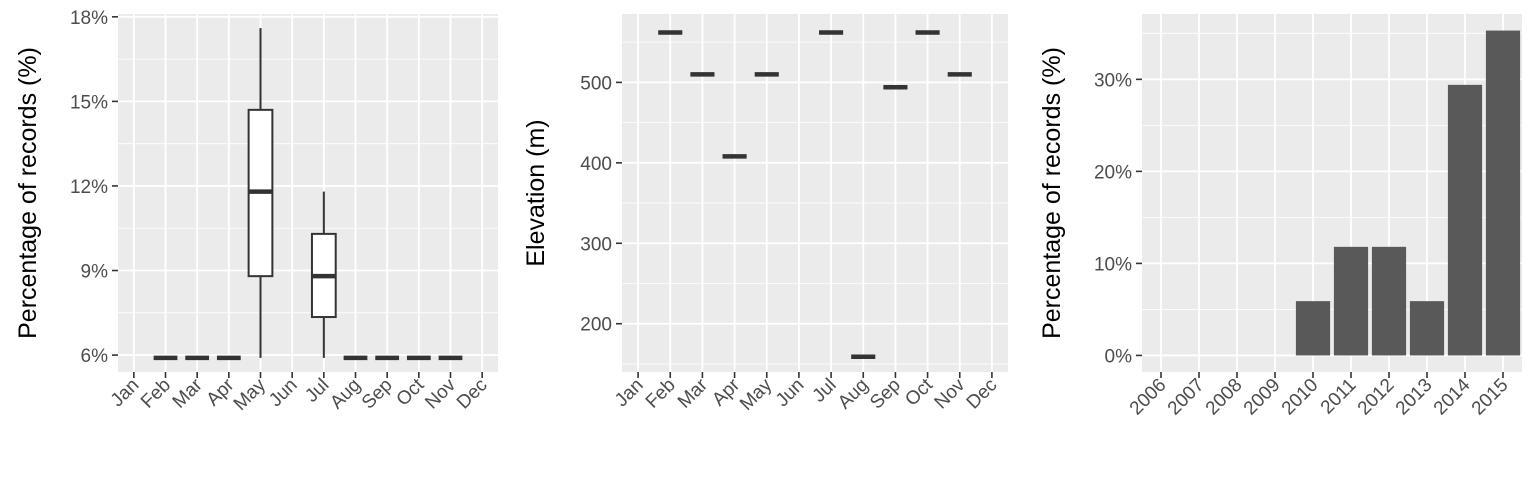 Image resolution: width=1536 pixels, height=480 pixels. Describe the element at coordinates (95, 272) in the screenshot. I see `y-tick-label: 9%` at that location.